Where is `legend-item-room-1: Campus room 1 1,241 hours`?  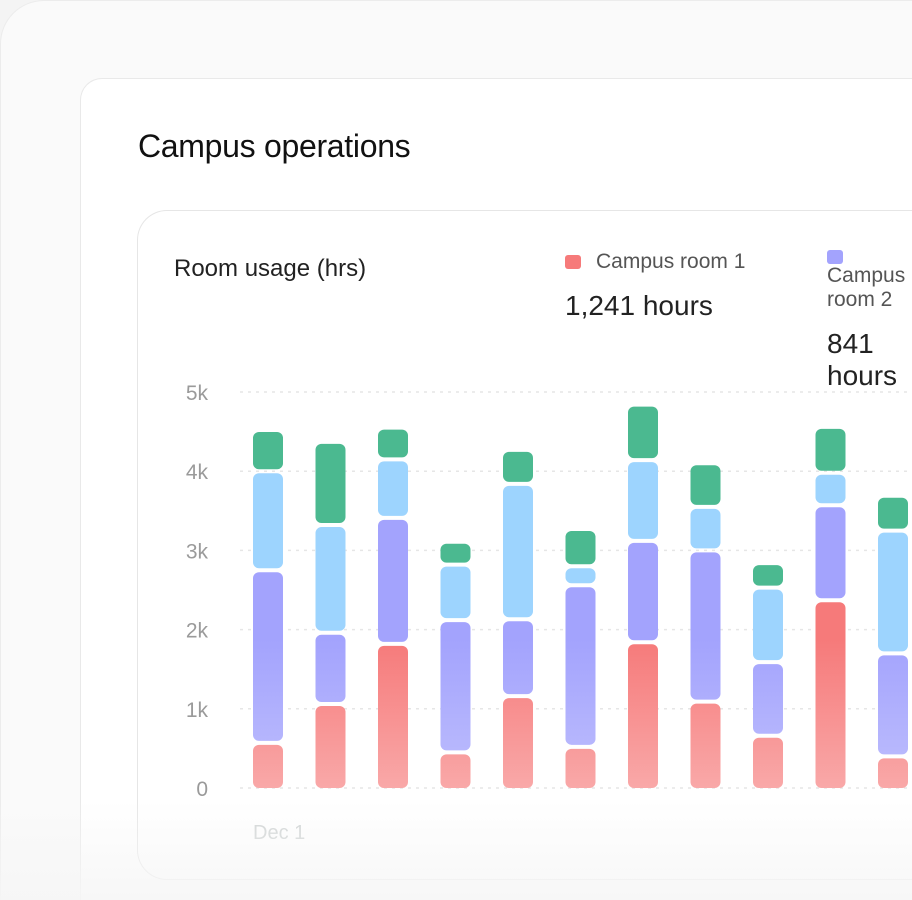 legend-item-room-1: Campus room 1 1,241 hours is located at coordinates (655, 286).